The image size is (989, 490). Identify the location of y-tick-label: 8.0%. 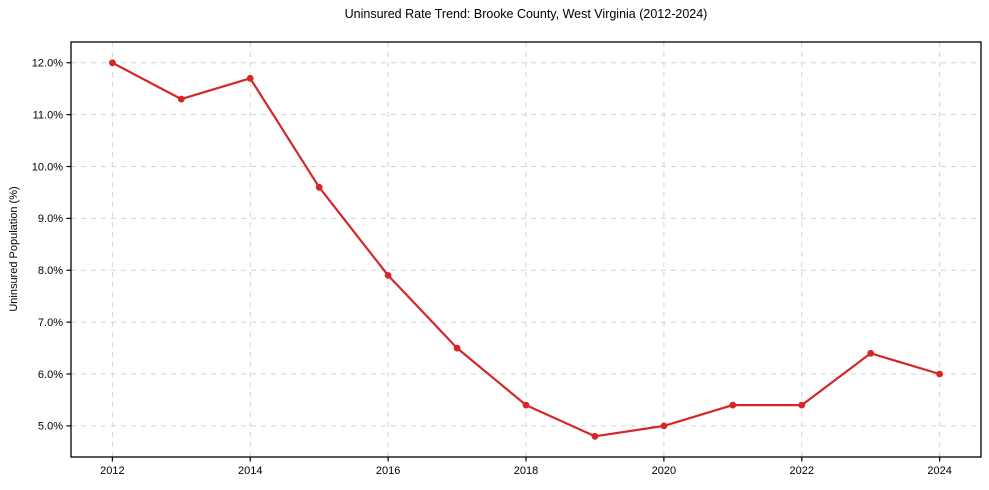
(50, 271).